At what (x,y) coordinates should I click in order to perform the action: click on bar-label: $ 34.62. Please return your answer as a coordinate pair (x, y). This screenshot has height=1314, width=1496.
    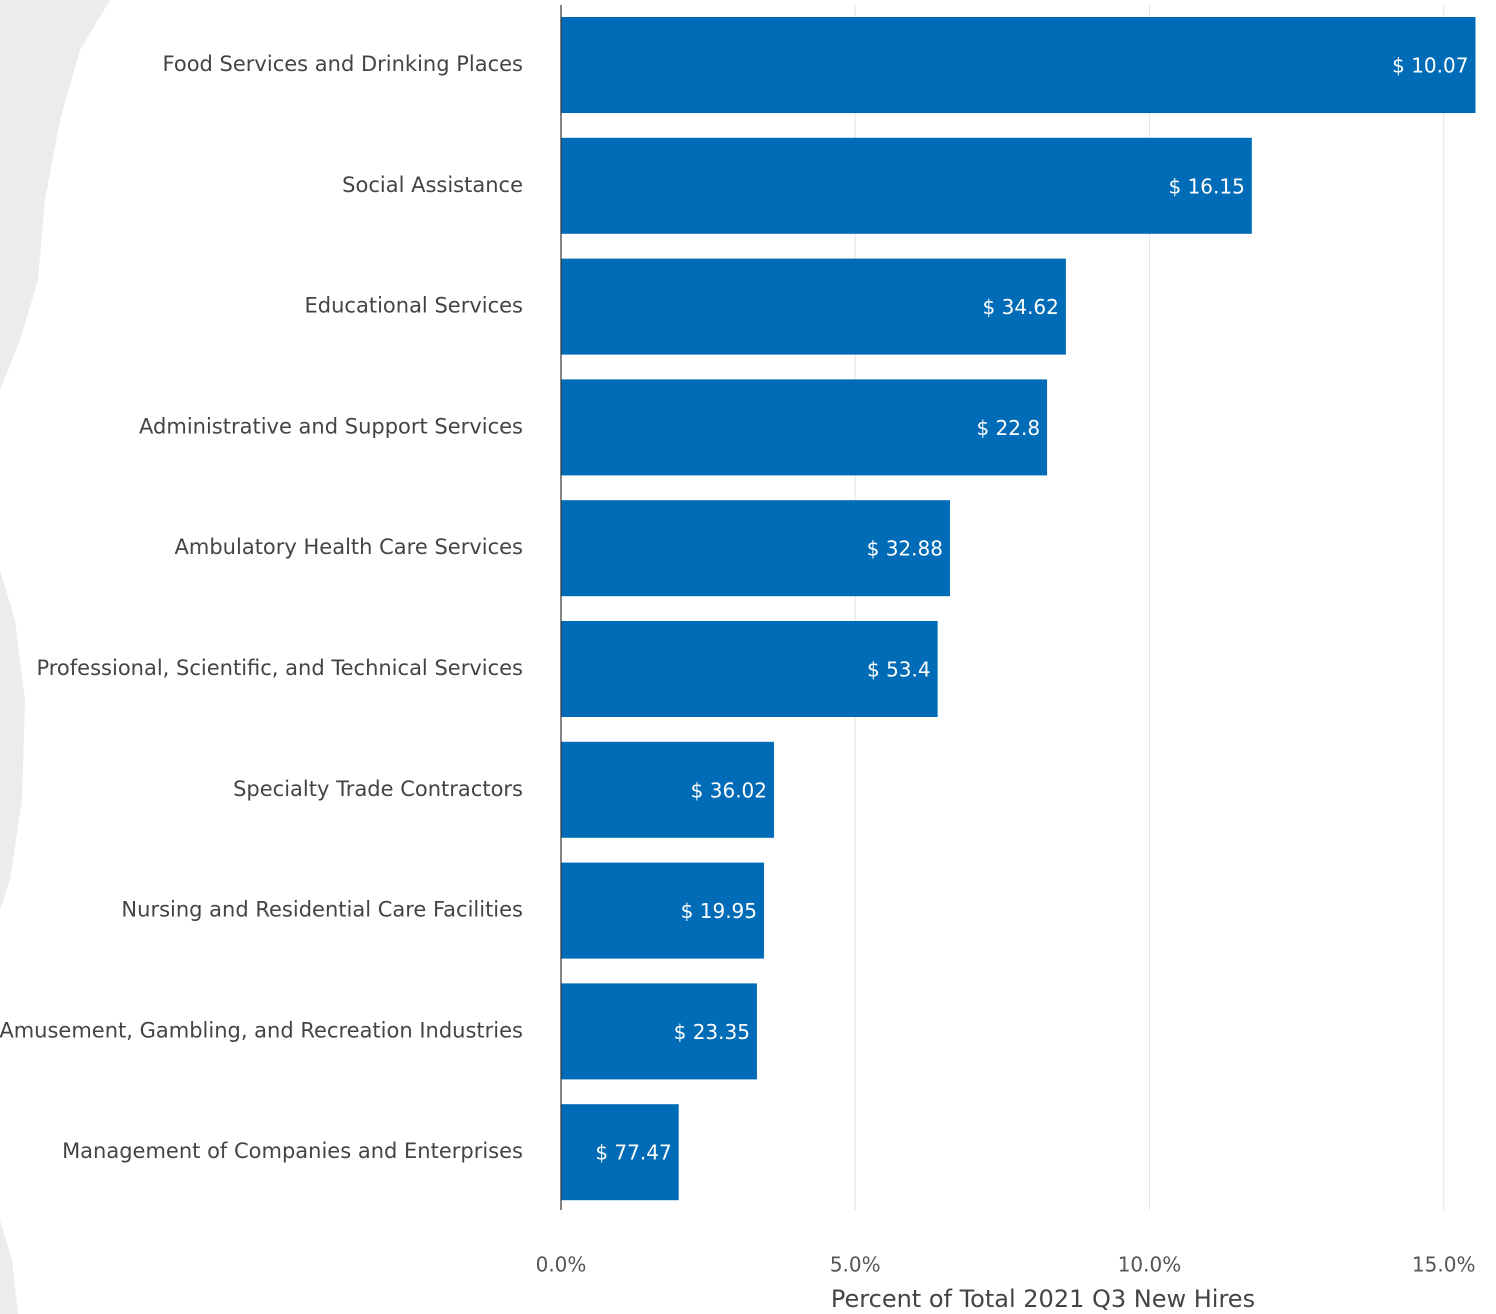
    Looking at the image, I should click on (1021, 307).